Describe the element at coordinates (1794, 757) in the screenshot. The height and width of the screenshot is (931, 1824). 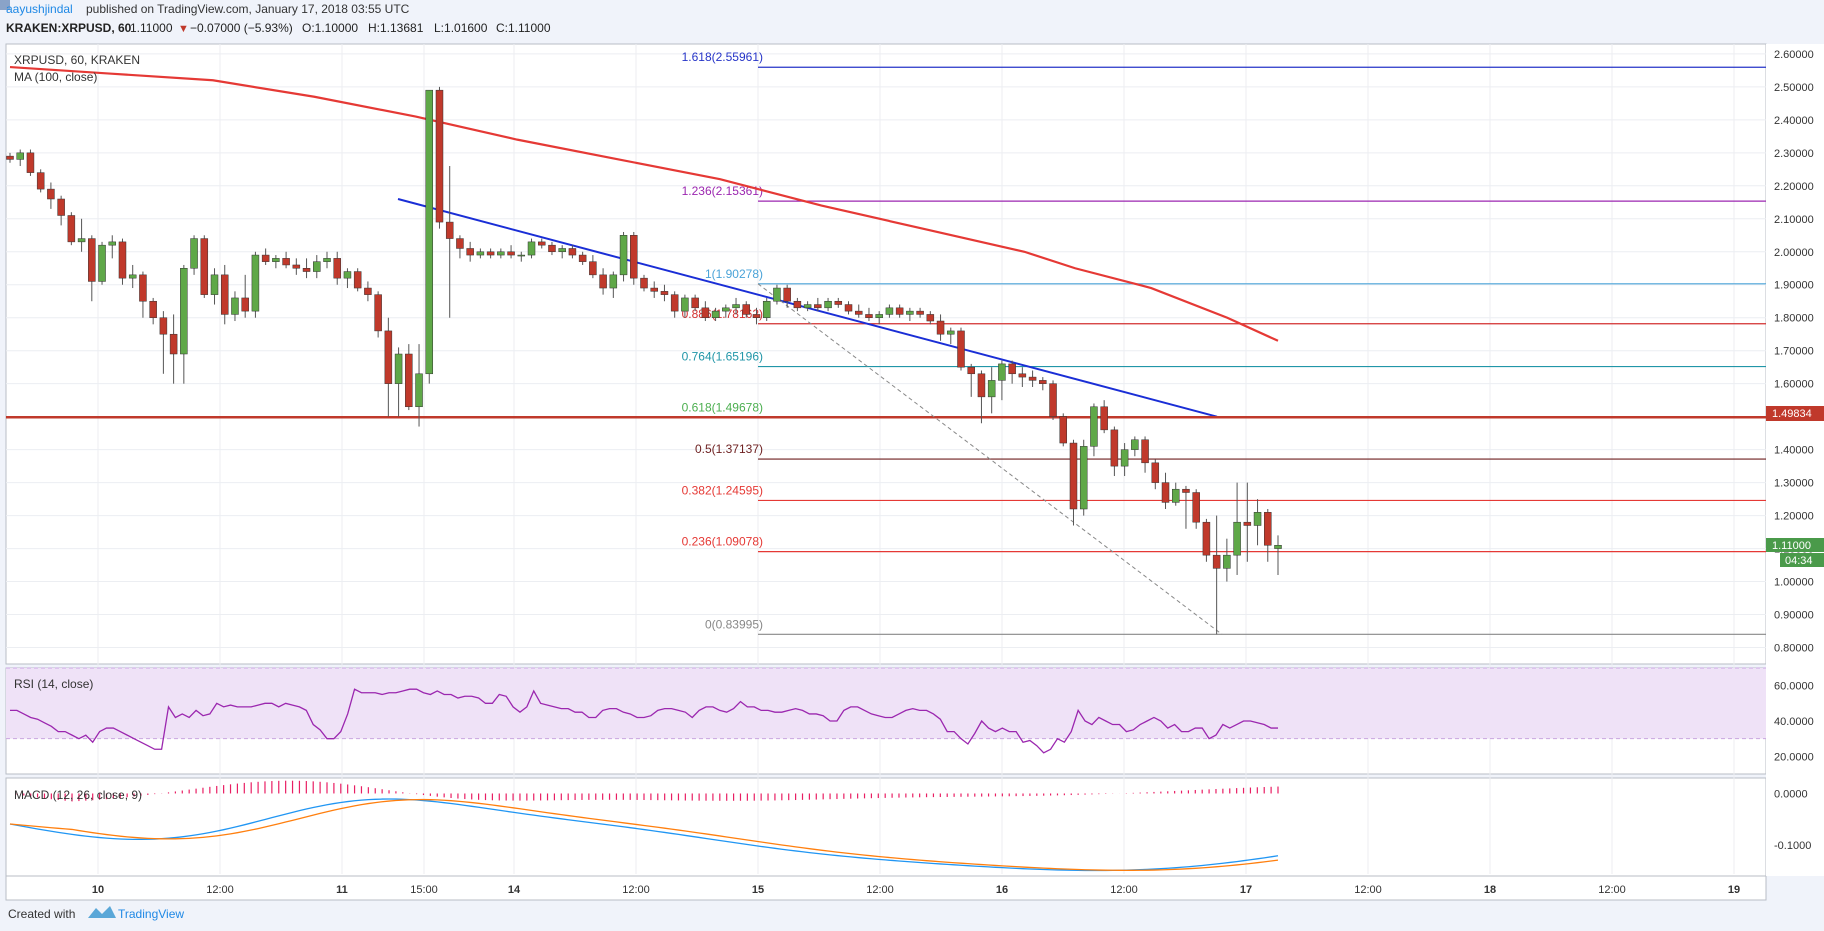
I see `rsi-tick-label: 20.0000` at that location.